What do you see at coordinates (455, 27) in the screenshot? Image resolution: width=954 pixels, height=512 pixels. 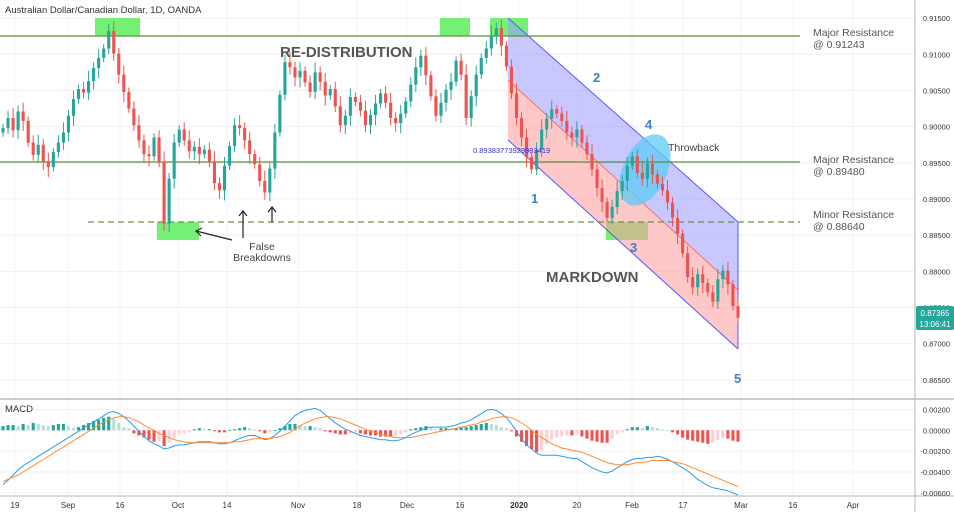 I see `highlight-box-dec-top` at bounding box center [455, 27].